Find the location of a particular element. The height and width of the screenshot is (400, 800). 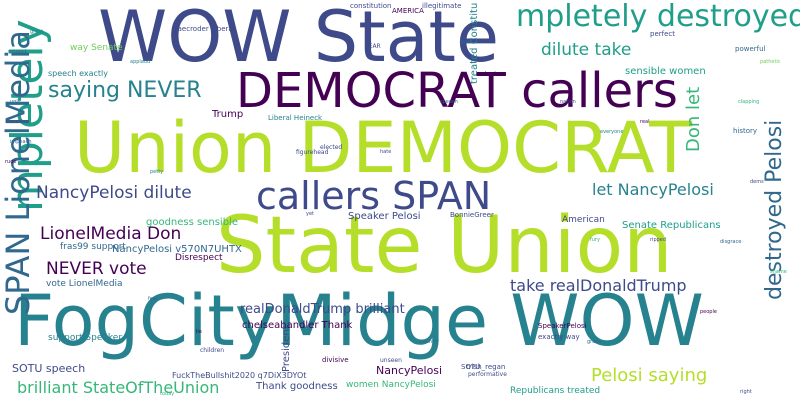

word-fuckthebullshit: FuckTheBullshit2020 q7DiX3DYOt is located at coordinates (239, 375).